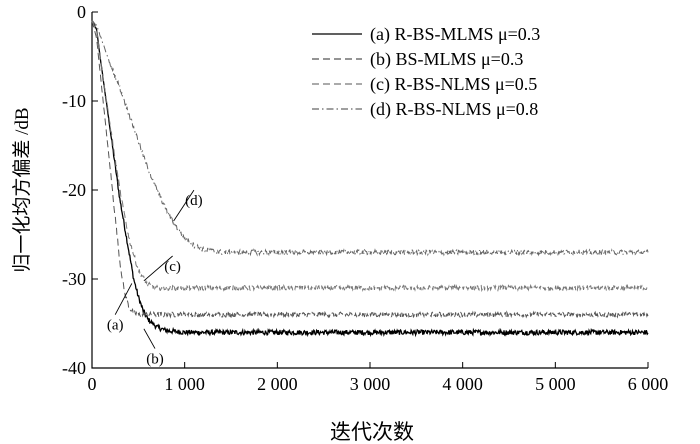 This screenshot has width=700, height=444. Describe the element at coordinates (194, 201) in the screenshot. I see `annotation-label: (d)` at that location.